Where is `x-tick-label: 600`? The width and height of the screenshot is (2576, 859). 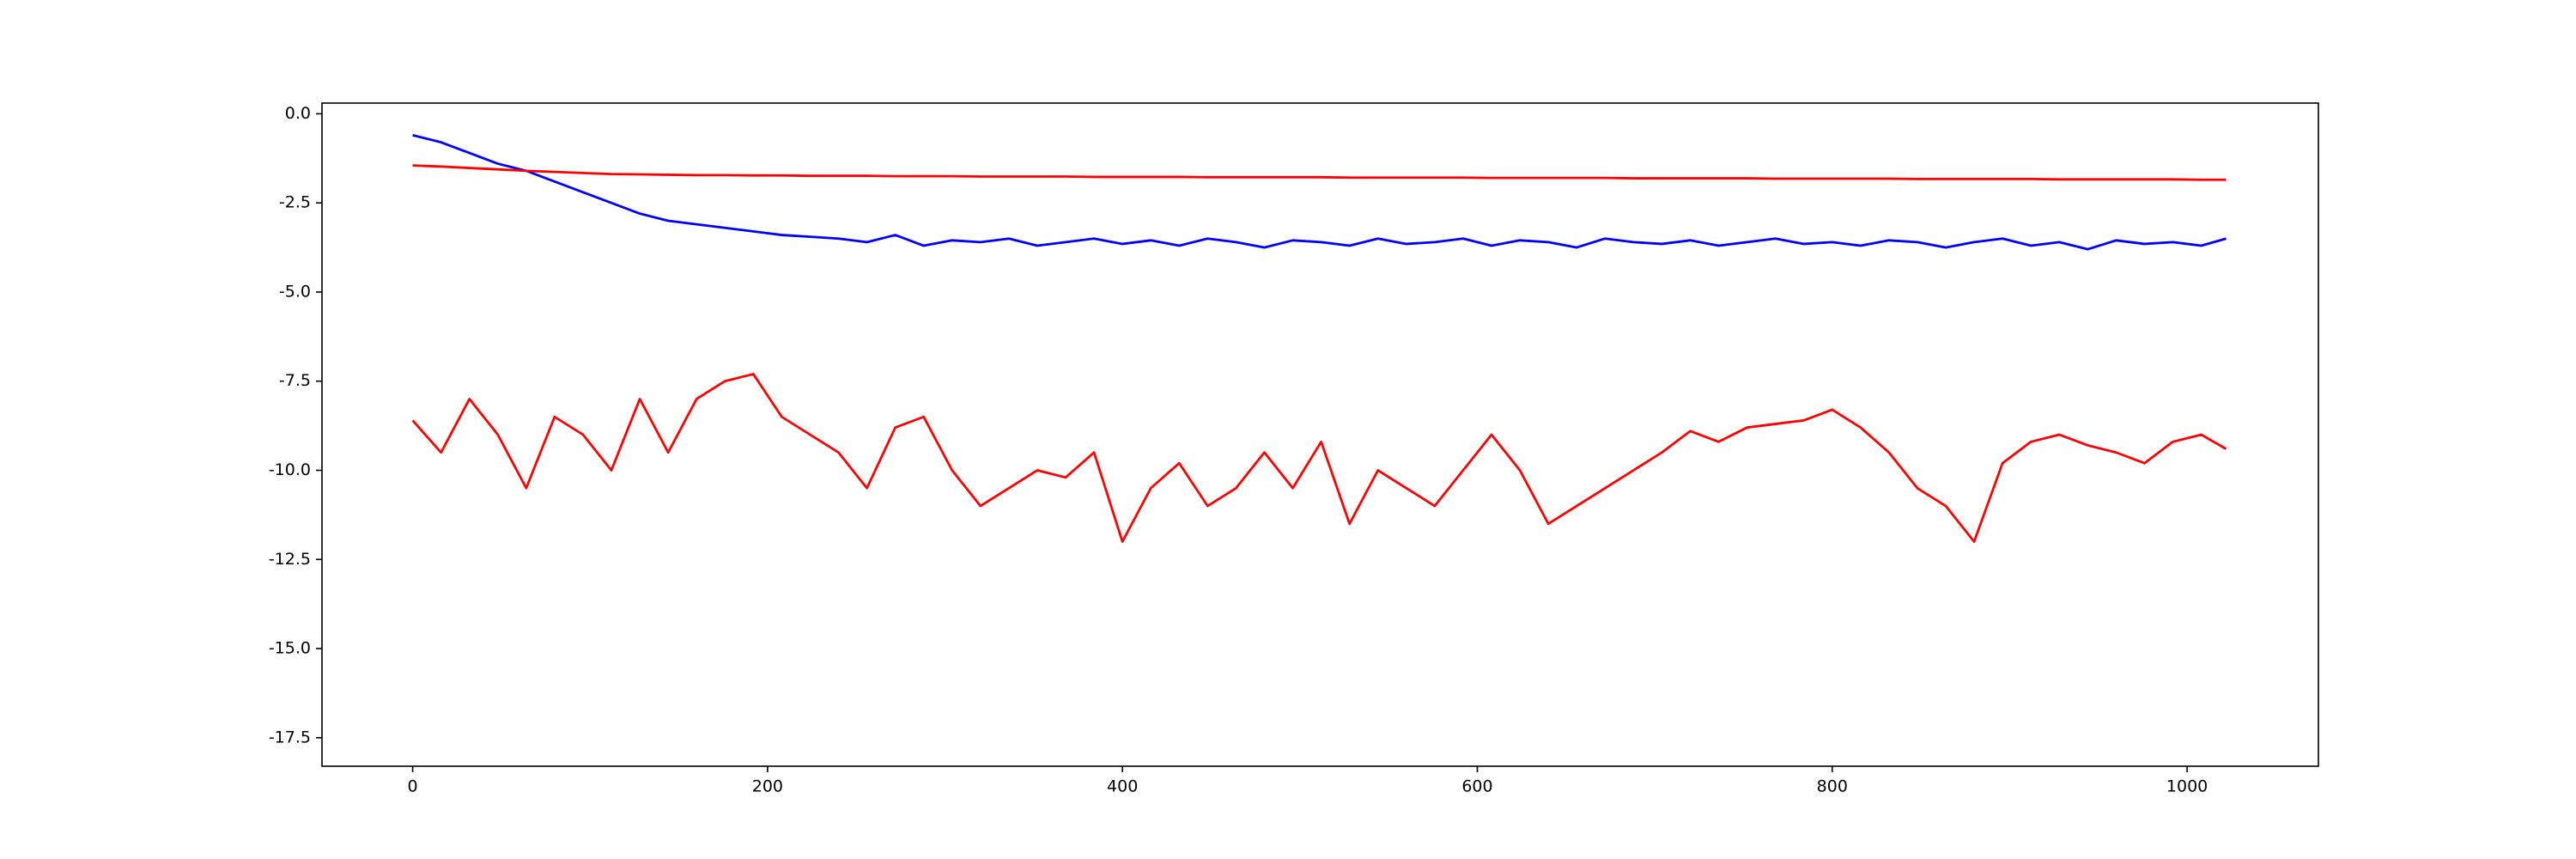 x-tick-label: 600 is located at coordinates (1477, 786).